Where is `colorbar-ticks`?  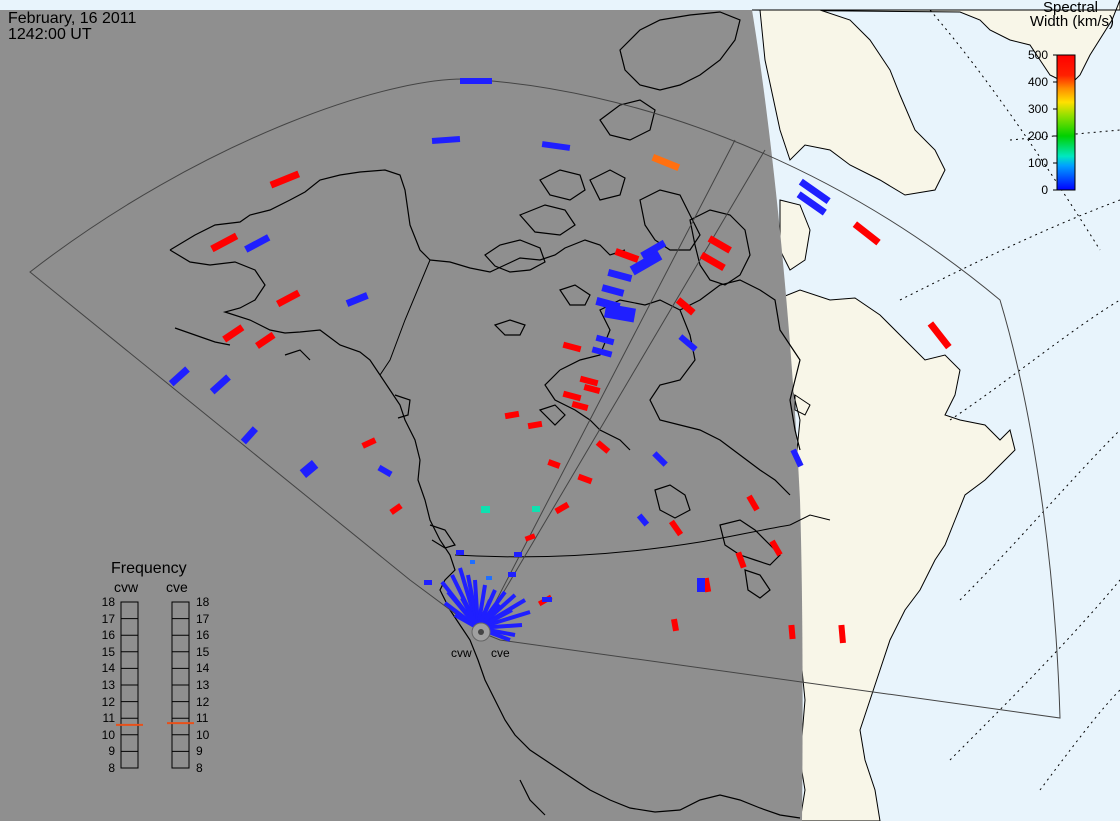 colorbar-ticks is located at coordinates (1055, 122).